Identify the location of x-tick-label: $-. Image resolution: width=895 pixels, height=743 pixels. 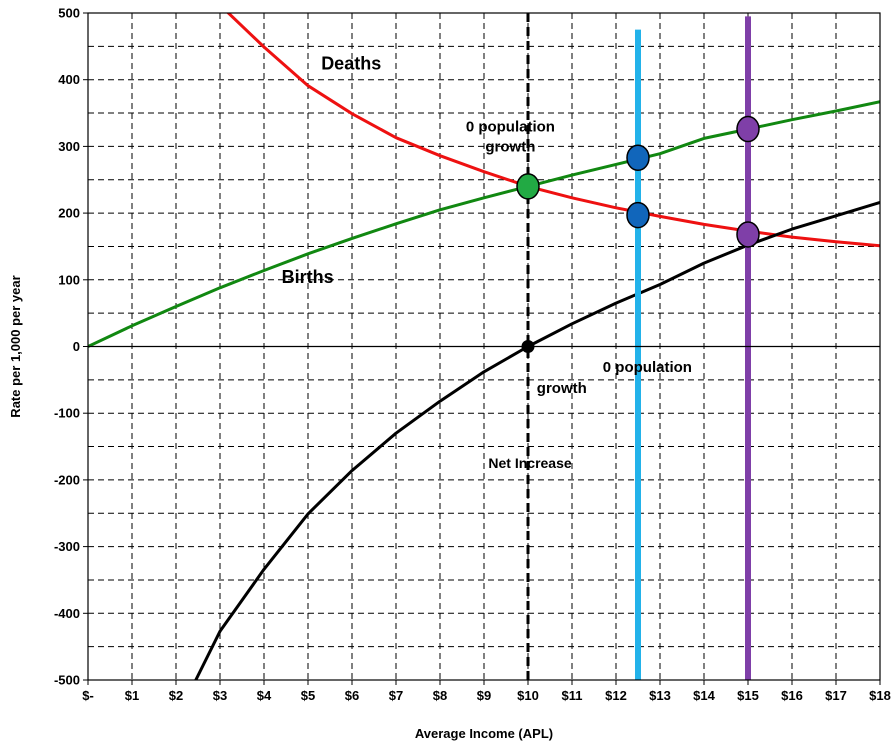
(88, 695).